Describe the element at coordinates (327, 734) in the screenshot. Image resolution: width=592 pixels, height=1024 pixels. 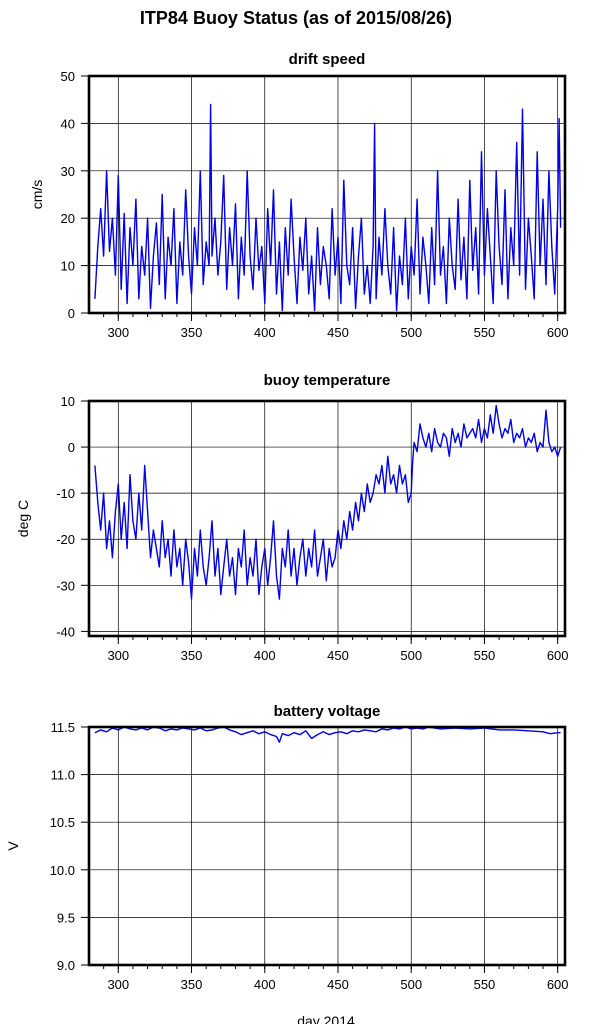
I see `series-line` at that location.